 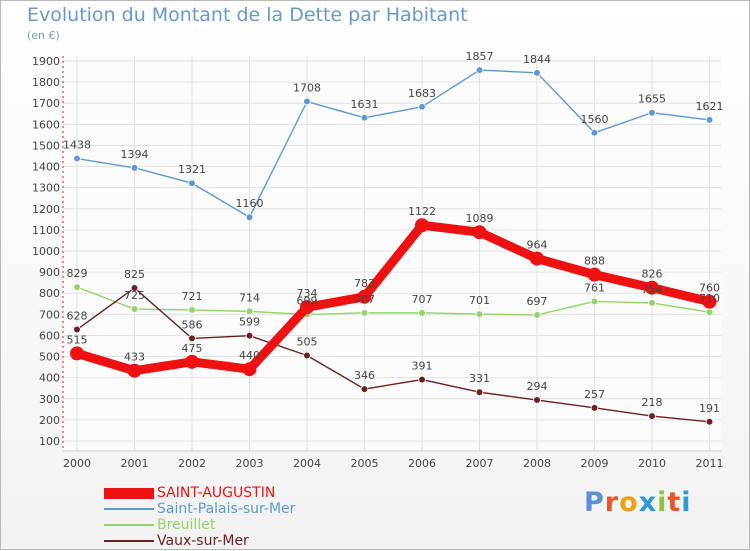 I want to click on data-label: 825, so click(x=134, y=274).